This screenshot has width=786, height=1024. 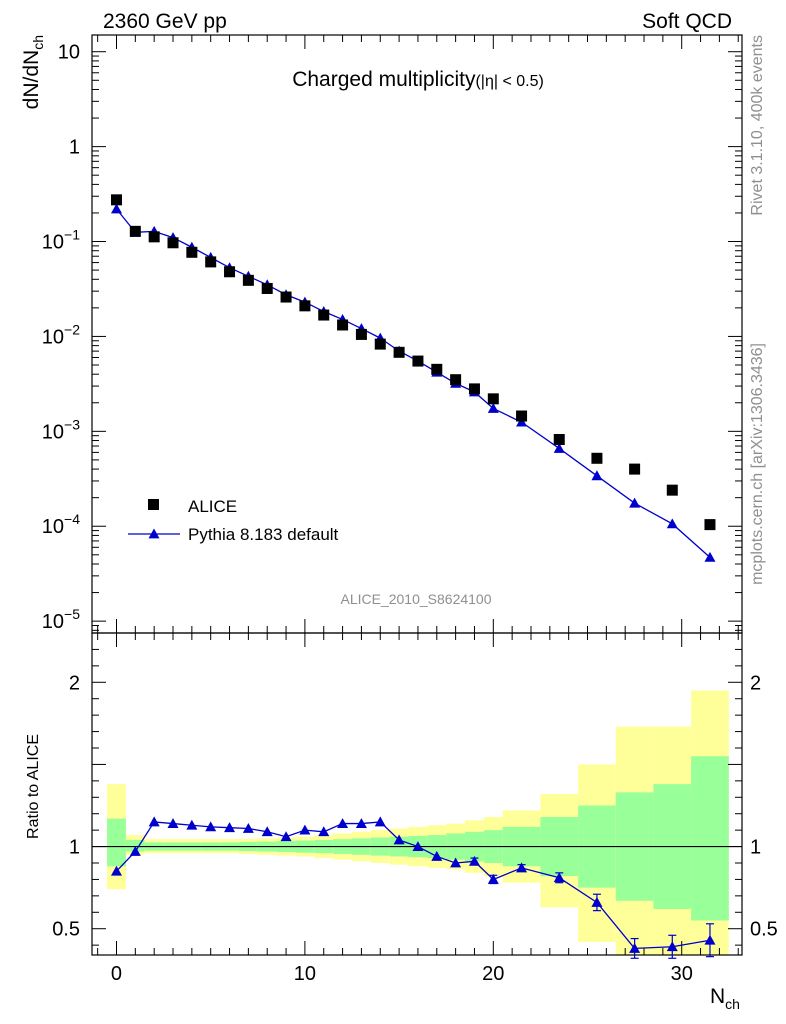 I want to click on chart-title: Charged multiplicity(|η| < 0.5), so click(x=418, y=79).